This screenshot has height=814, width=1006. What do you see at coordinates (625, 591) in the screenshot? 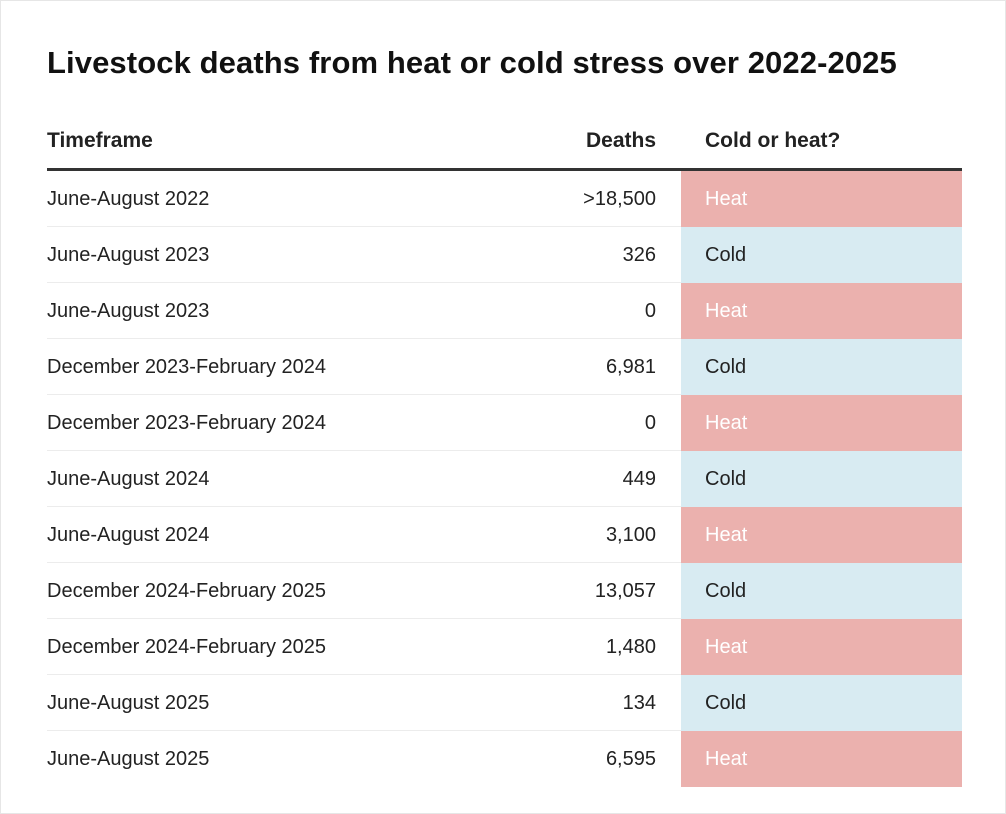
I see `cell-deaths: 13,057` at bounding box center [625, 591].